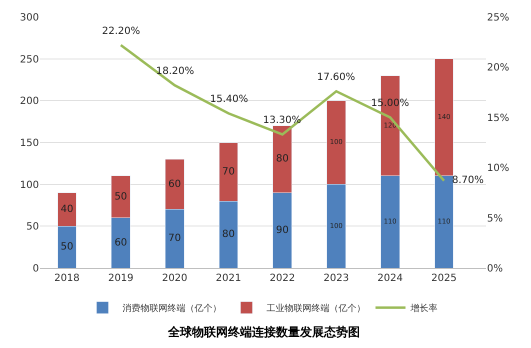  I want to click on x-tick-label: 2020, so click(175, 278).